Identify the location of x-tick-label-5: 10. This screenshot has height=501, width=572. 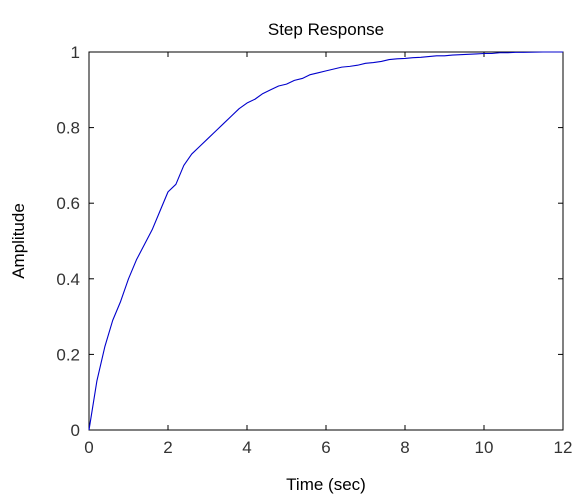
(484, 447).